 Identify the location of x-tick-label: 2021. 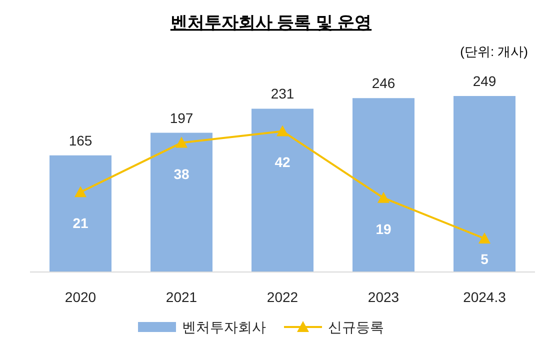
(182, 297).